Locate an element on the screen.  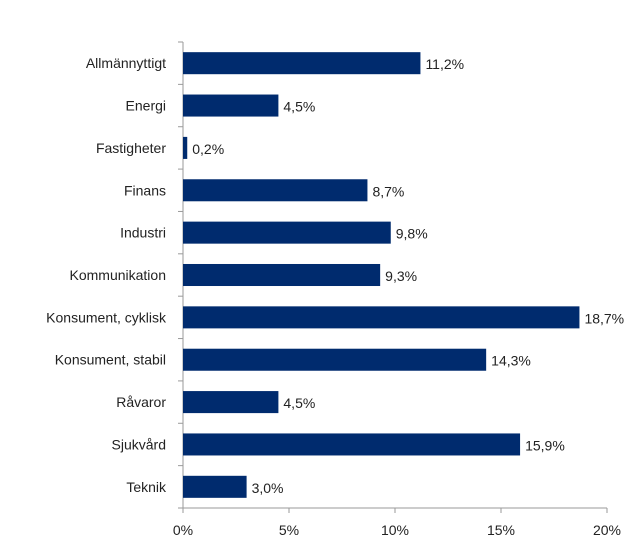
category-label: Råvaror is located at coordinates (141, 402).